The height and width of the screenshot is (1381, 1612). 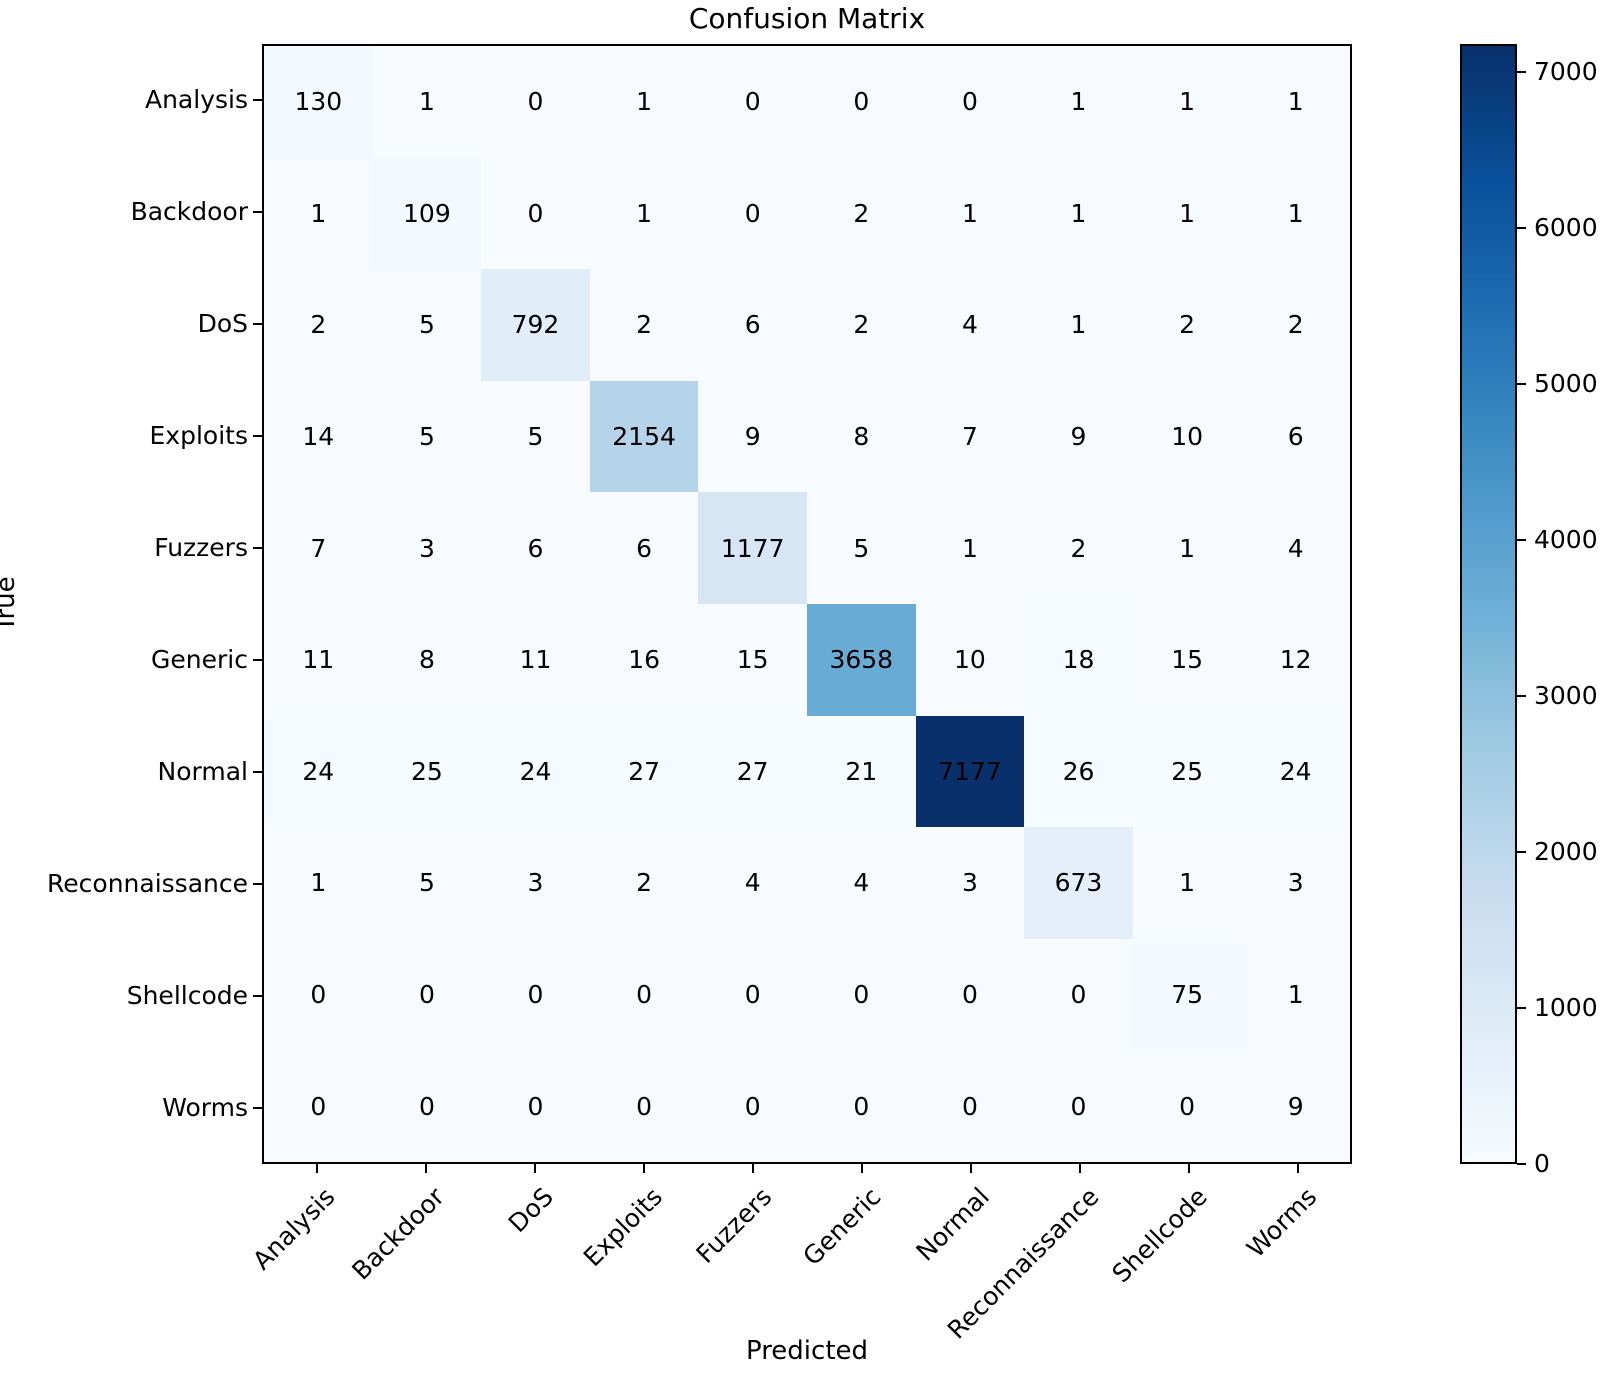 I want to click on colorbar-tick-label: 0, so click(x=1542, y=1163).